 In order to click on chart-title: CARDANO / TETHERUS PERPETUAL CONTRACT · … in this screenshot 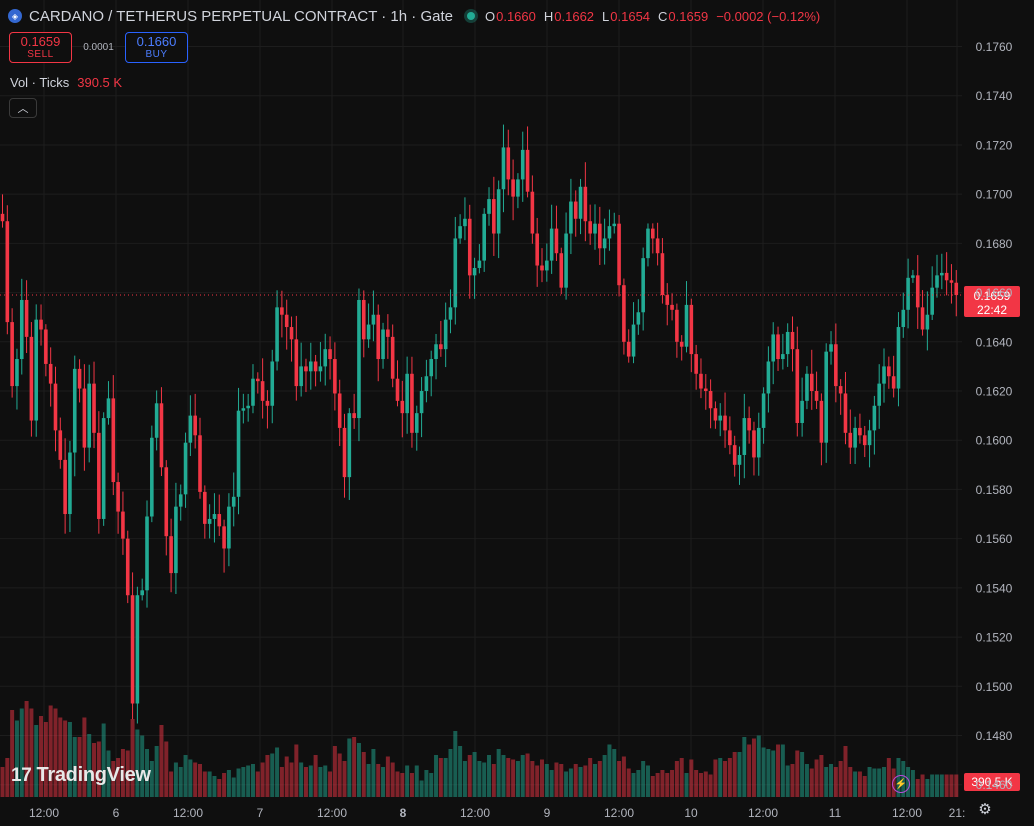, I will do `click(241, 16)`.